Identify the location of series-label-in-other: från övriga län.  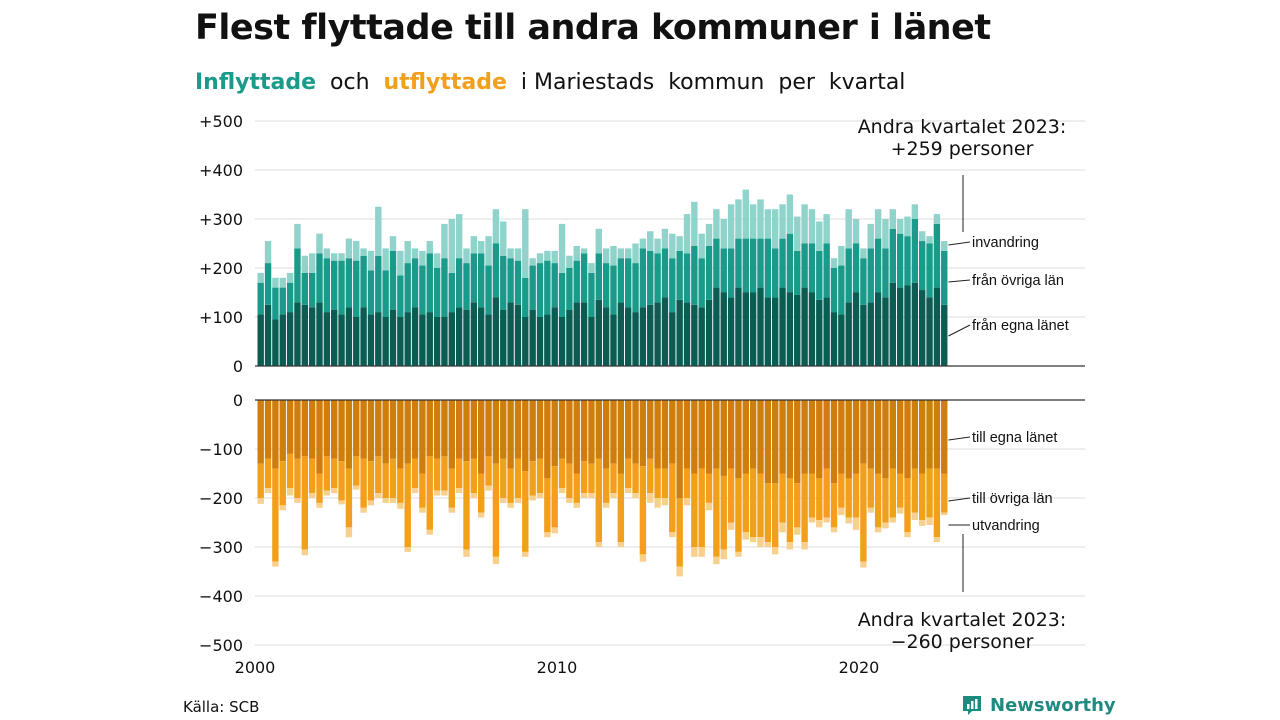
(1018, 281).